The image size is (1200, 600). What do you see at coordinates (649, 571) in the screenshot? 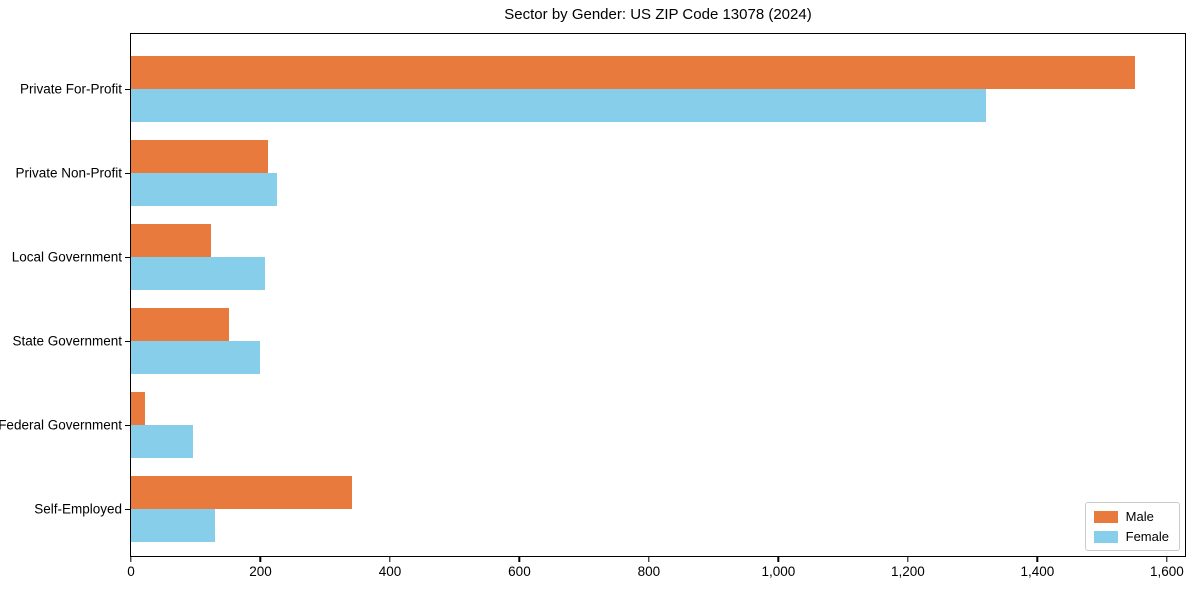
I see `x-tick-label: 800` at bounding box center [649, 571].